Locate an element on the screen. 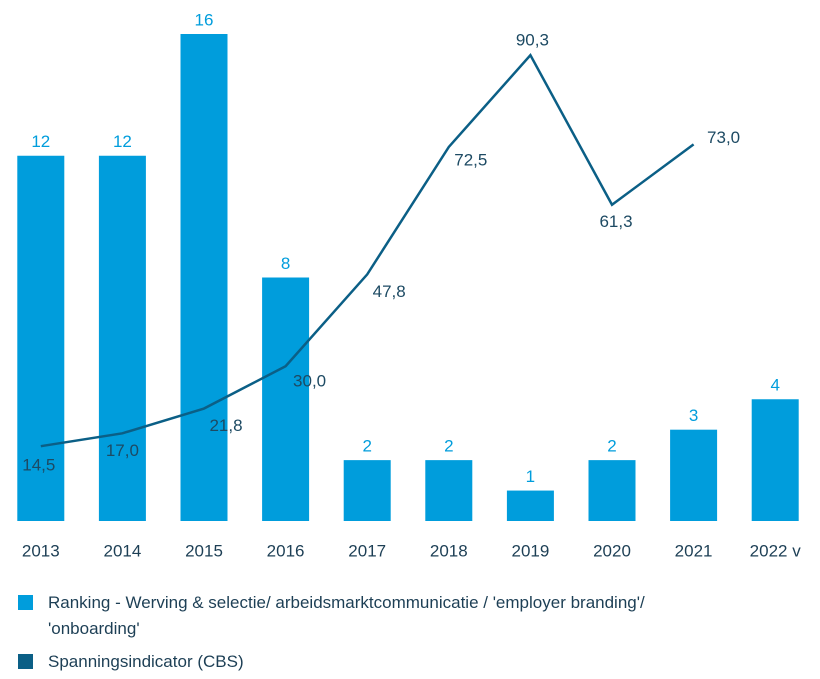 The image size is (820, 679). line-value-label: 47,8 is located at coordinates (389, 291).